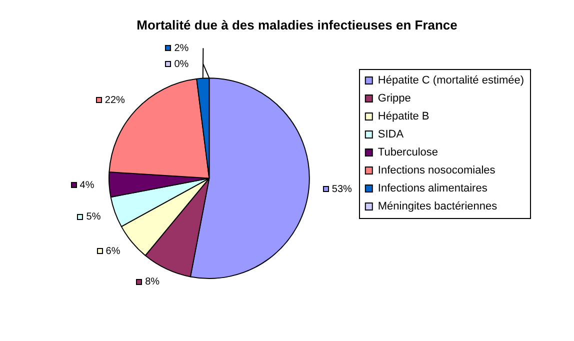  I want to click on data-label: 22%, so click(115, 100).